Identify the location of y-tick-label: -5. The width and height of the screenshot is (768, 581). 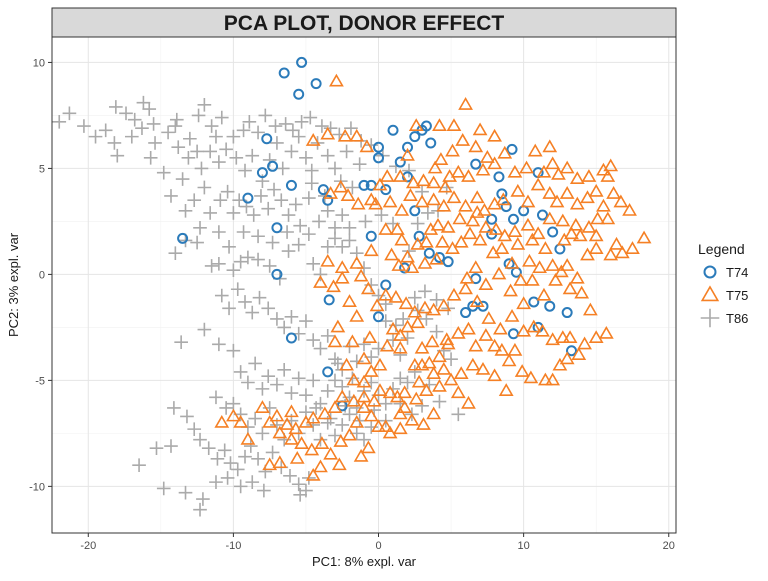
(40, 381).